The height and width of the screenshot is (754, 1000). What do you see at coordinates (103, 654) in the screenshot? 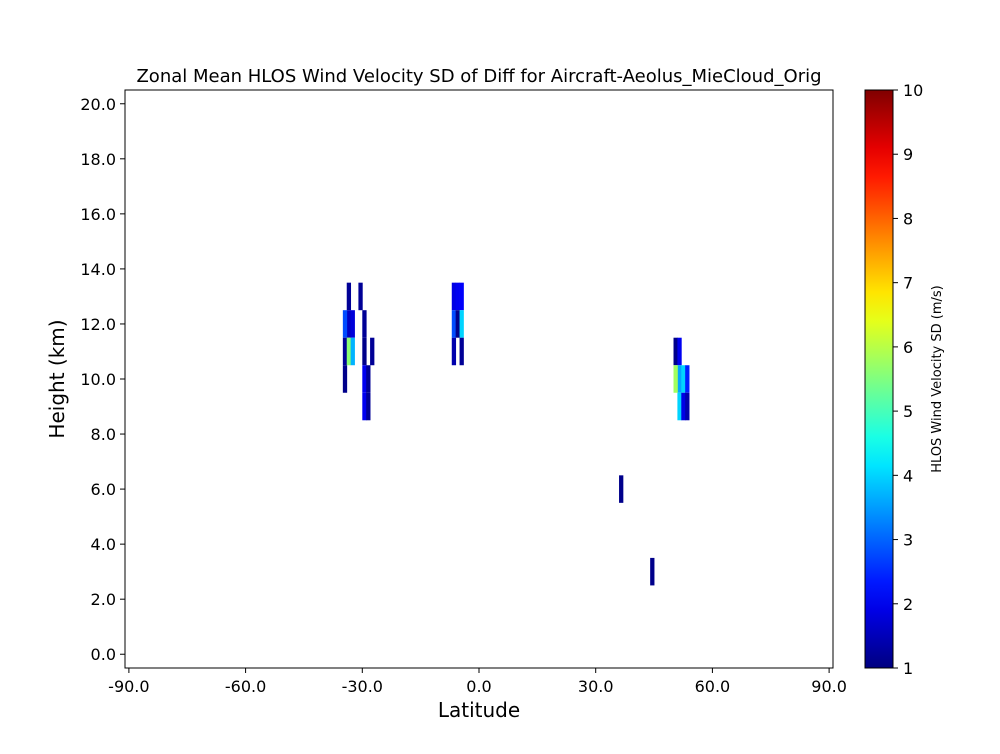
I see `y-tick-label: 0.0` at bounding box center [103, 654].